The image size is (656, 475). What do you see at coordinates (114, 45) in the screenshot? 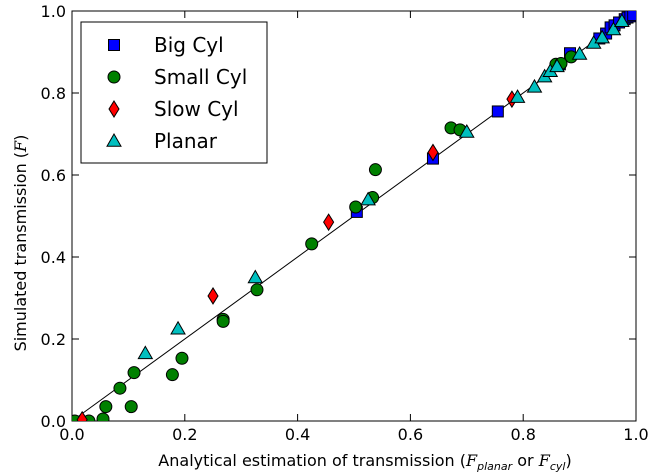
I see `legend-marker-big-cyl` at bounding box center [114, 45].